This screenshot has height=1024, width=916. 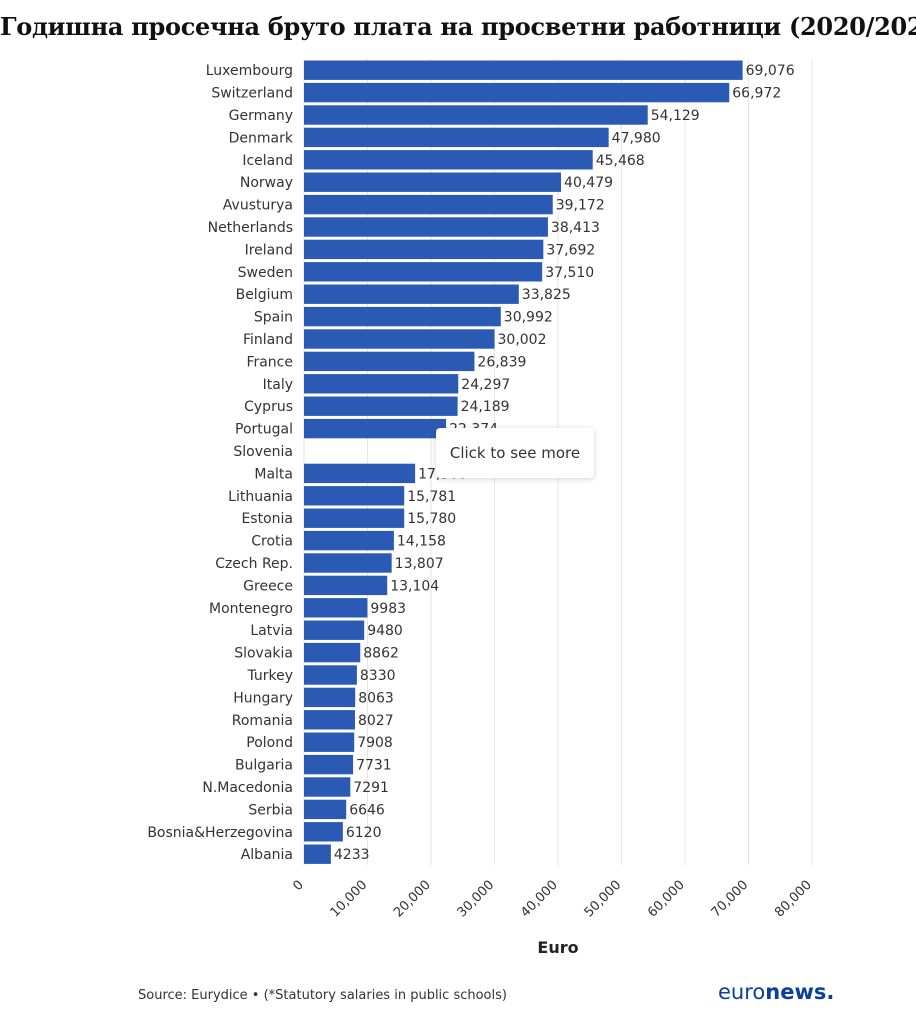 I want to click on category-label: Serbia, so click(x=270, y=810).